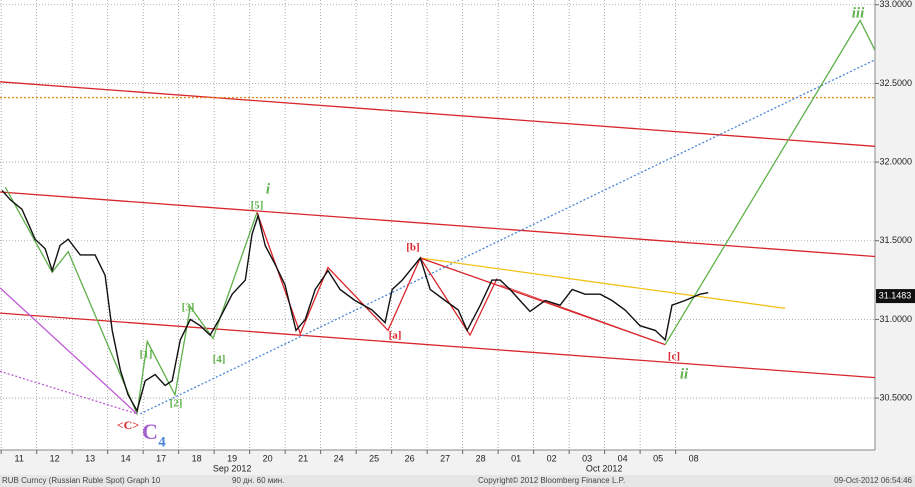 The height and width of the screenshot is (487, 915). Describe the element at coordinates (395, 336) in the screenshot. I see `wave-label: [a]` at that location.